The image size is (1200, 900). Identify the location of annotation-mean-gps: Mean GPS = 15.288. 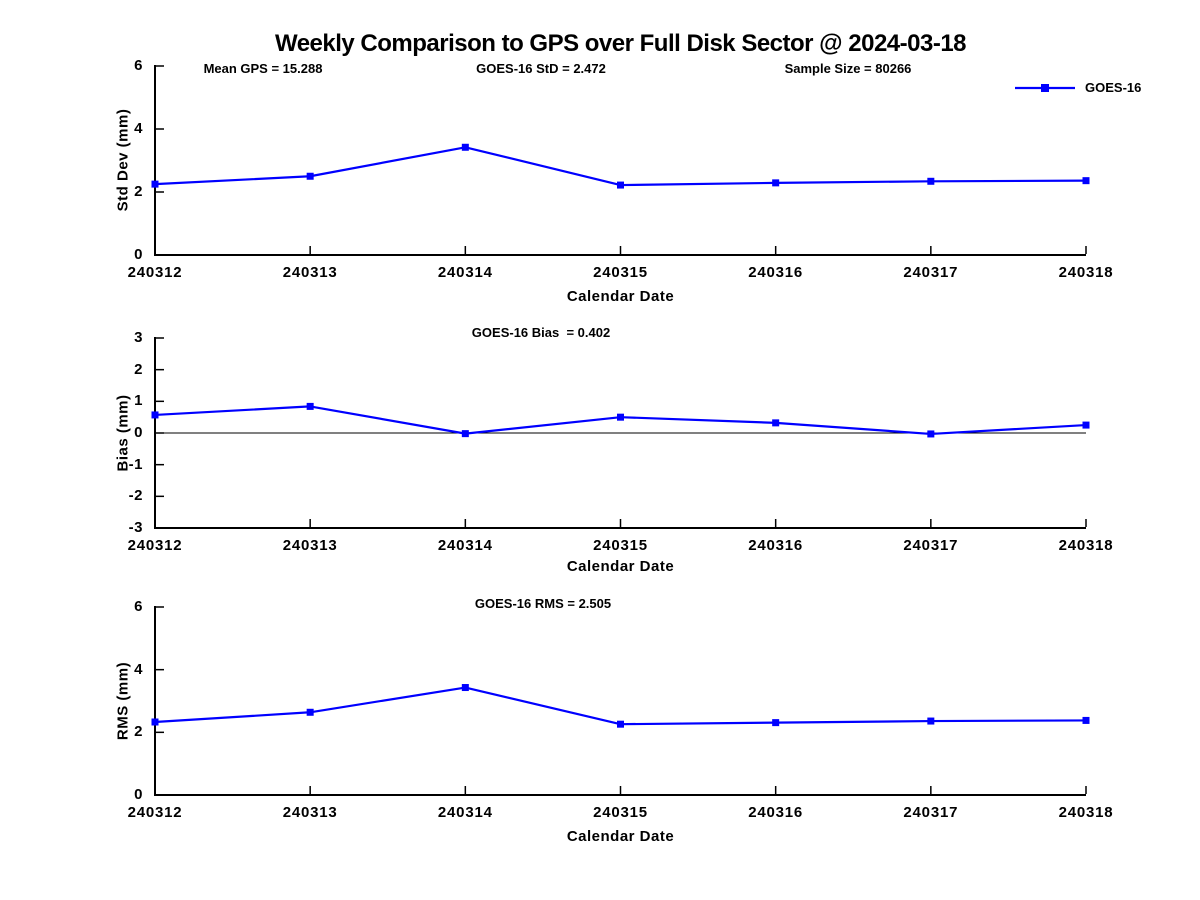
(263, 68).